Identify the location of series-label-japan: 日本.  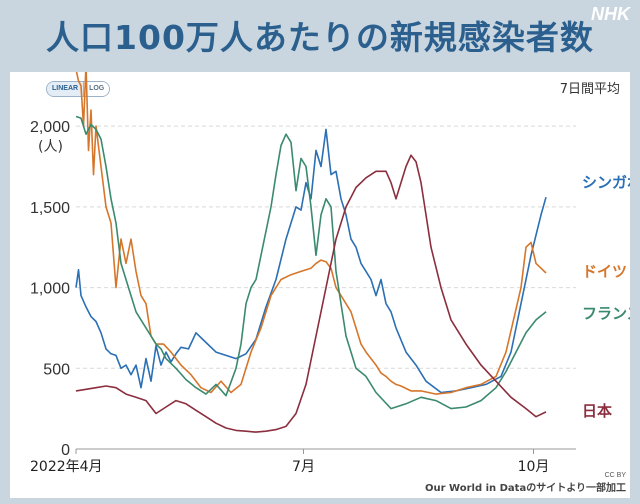
(597, 411).